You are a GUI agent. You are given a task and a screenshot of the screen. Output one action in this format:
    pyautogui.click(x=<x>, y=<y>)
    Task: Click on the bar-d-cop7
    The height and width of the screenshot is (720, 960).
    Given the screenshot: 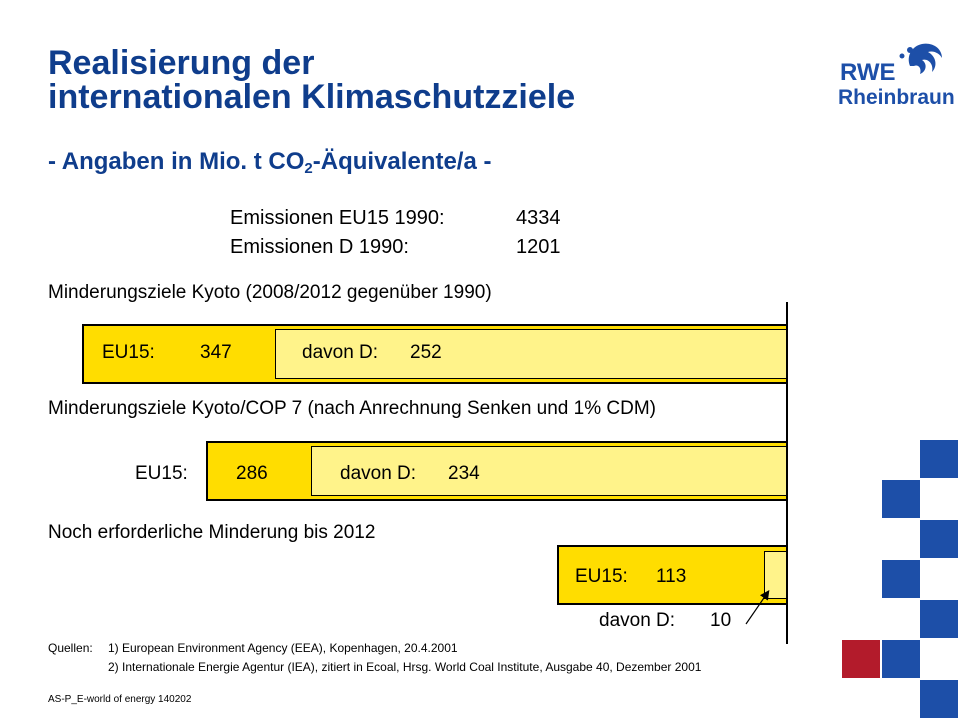 What is the action you would take?
    pyautogui.click(x=548, y=471)
    